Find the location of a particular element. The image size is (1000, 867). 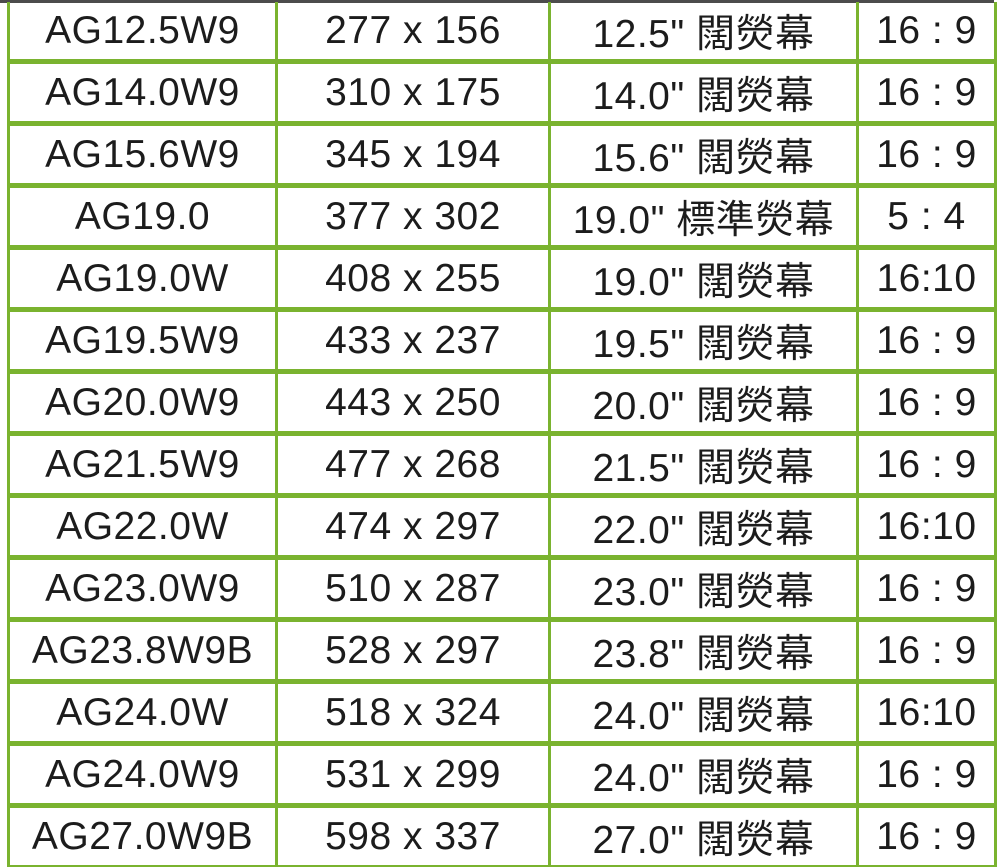

table-row: AG19.0 377 x 302 19.0" 標準熒幕 5 : 4 is located at coordinates (502, 217).